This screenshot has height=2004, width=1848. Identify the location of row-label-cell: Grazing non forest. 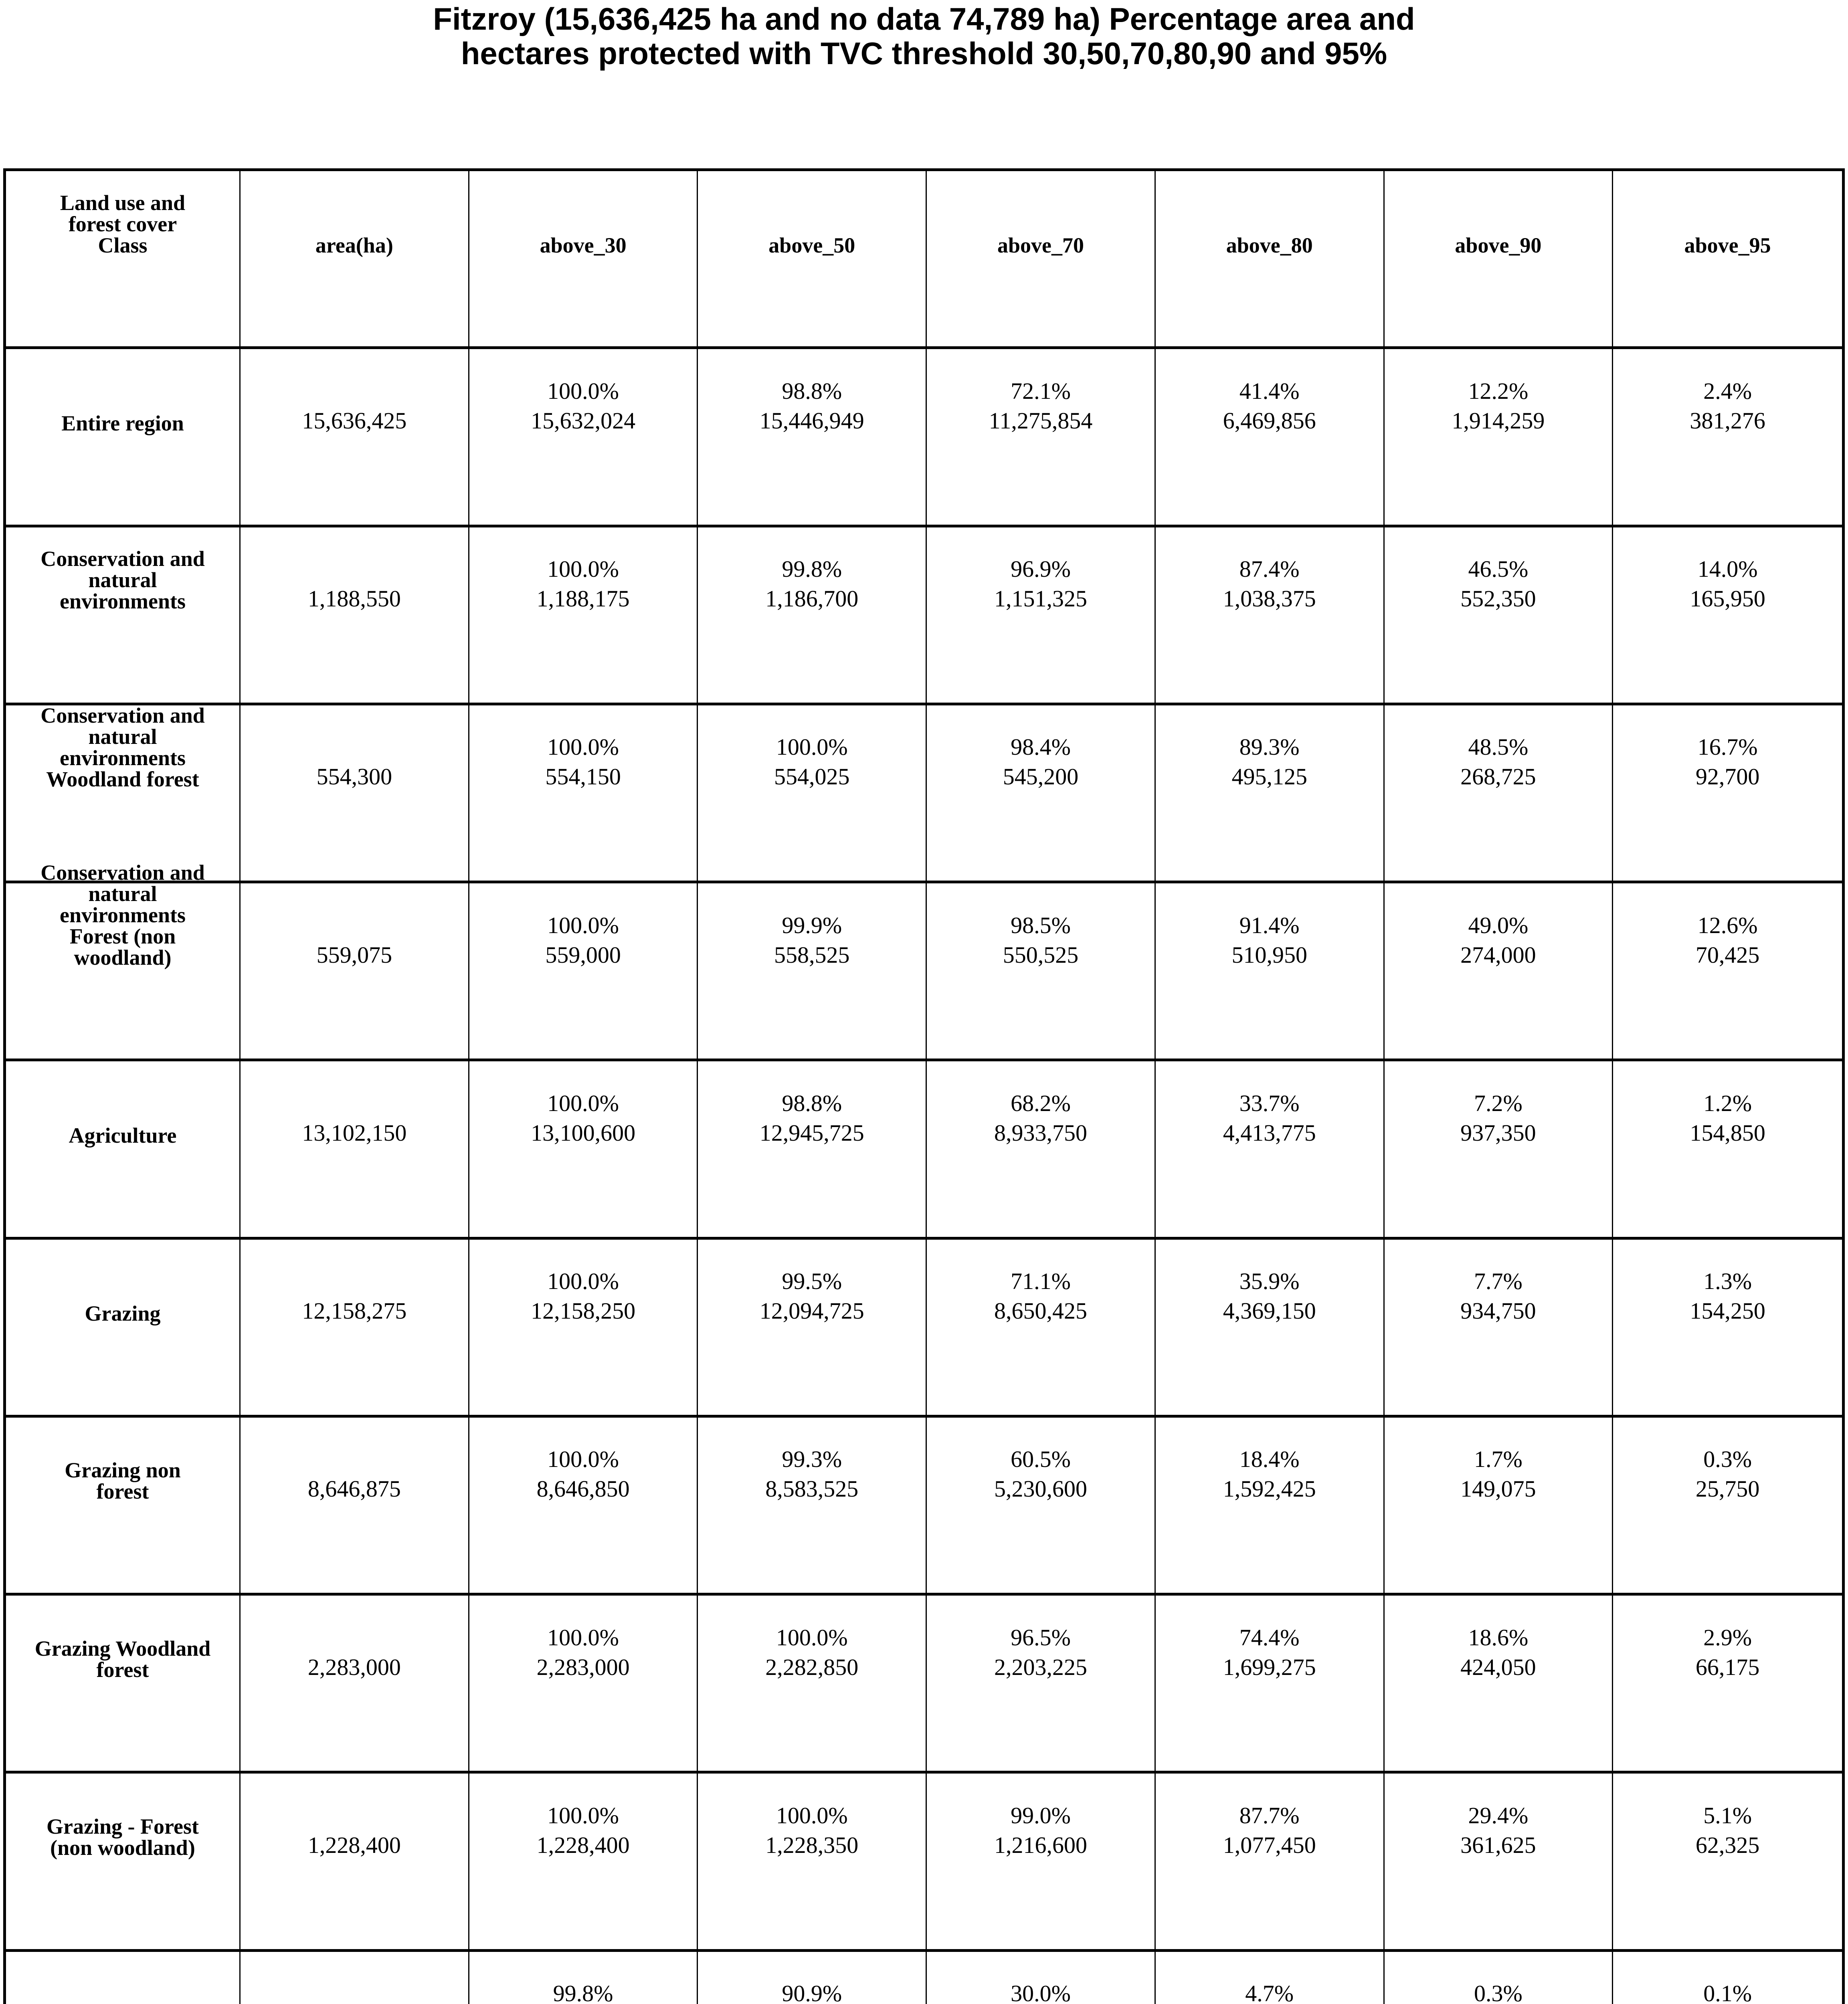
(123, 1506).